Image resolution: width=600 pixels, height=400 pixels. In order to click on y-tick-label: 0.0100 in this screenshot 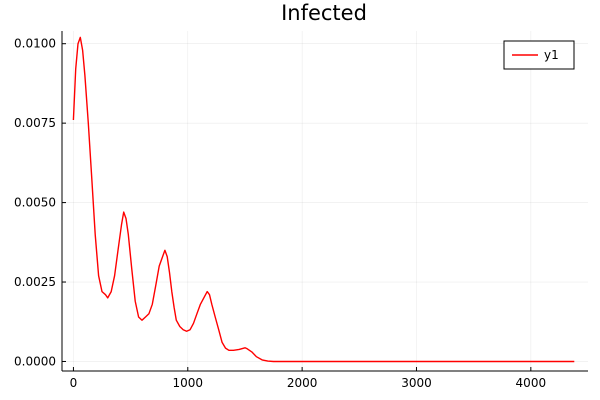, I will do `click(35, 44)`.